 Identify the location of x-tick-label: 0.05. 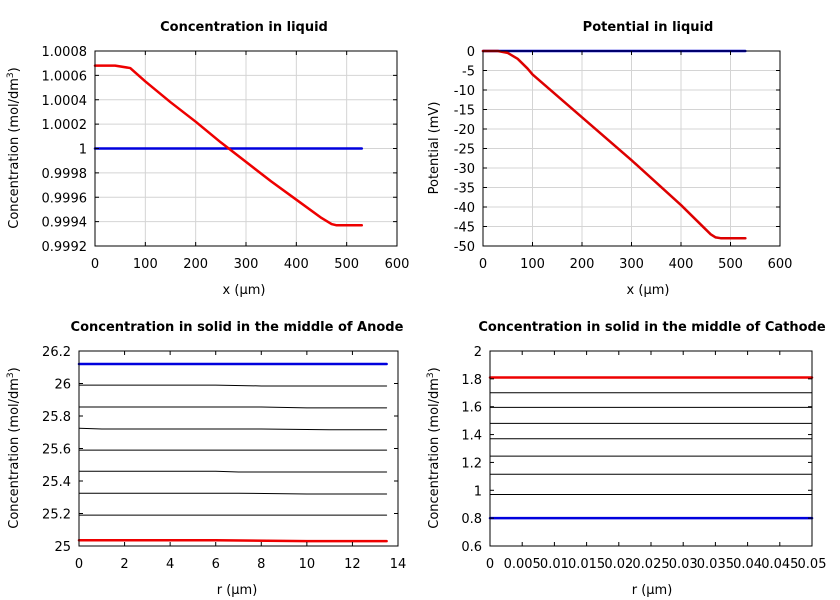
(812, 564).